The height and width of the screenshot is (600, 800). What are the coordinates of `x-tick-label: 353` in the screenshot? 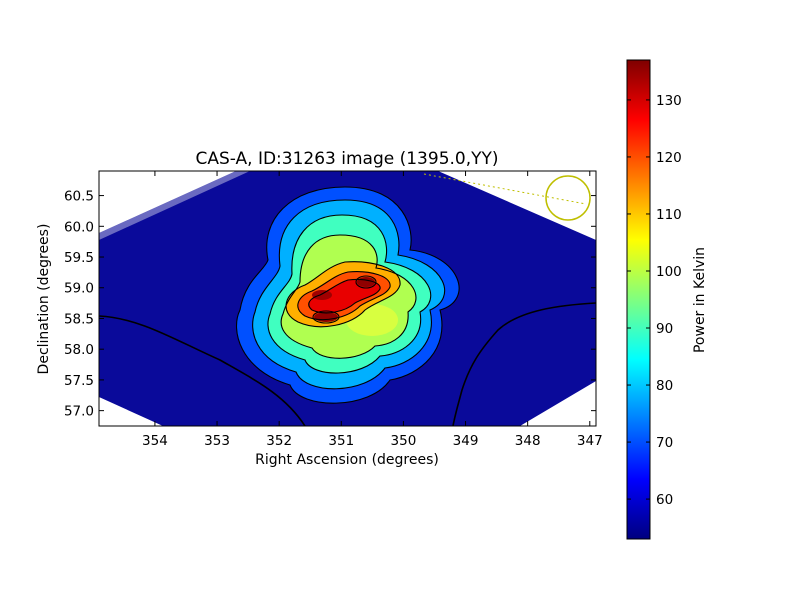 It's located at (217, 441).